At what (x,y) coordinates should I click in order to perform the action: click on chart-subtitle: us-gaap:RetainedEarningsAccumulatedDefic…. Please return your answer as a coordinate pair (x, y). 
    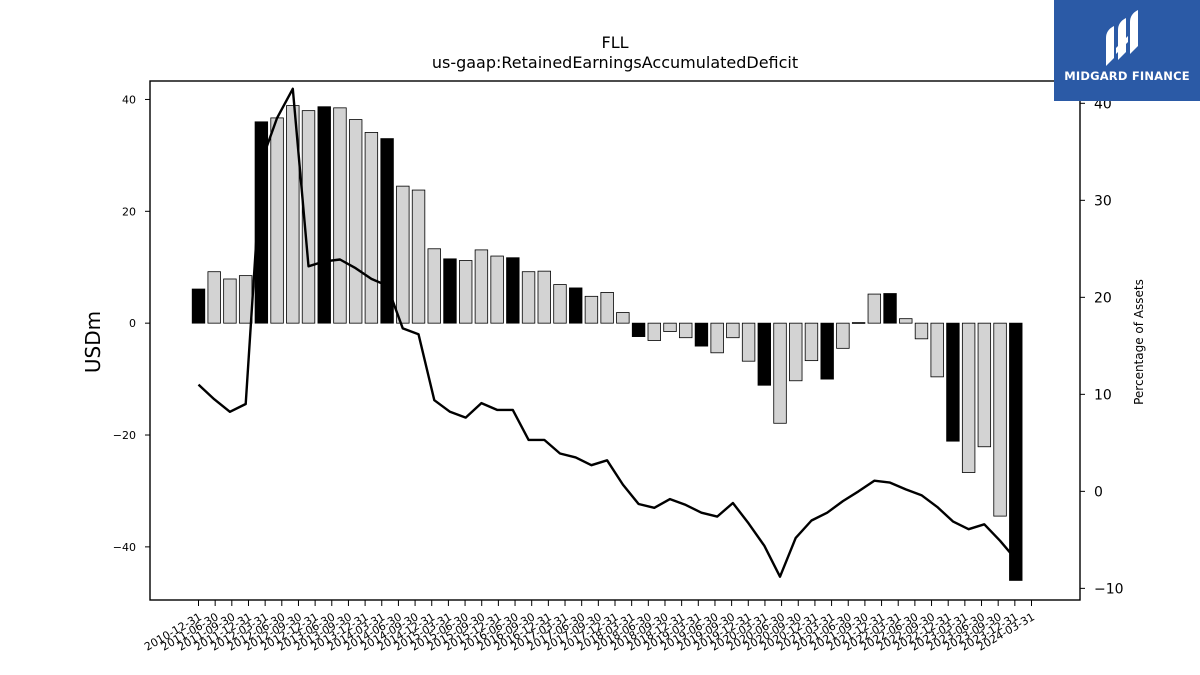
    Looking at the image, I should click on (615, 62).